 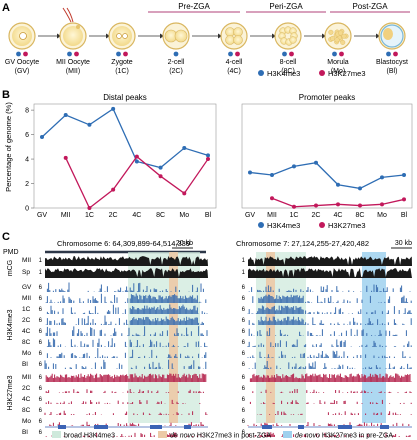 I want to click on stage-name: 8-cell, so click(x=288, y=62).